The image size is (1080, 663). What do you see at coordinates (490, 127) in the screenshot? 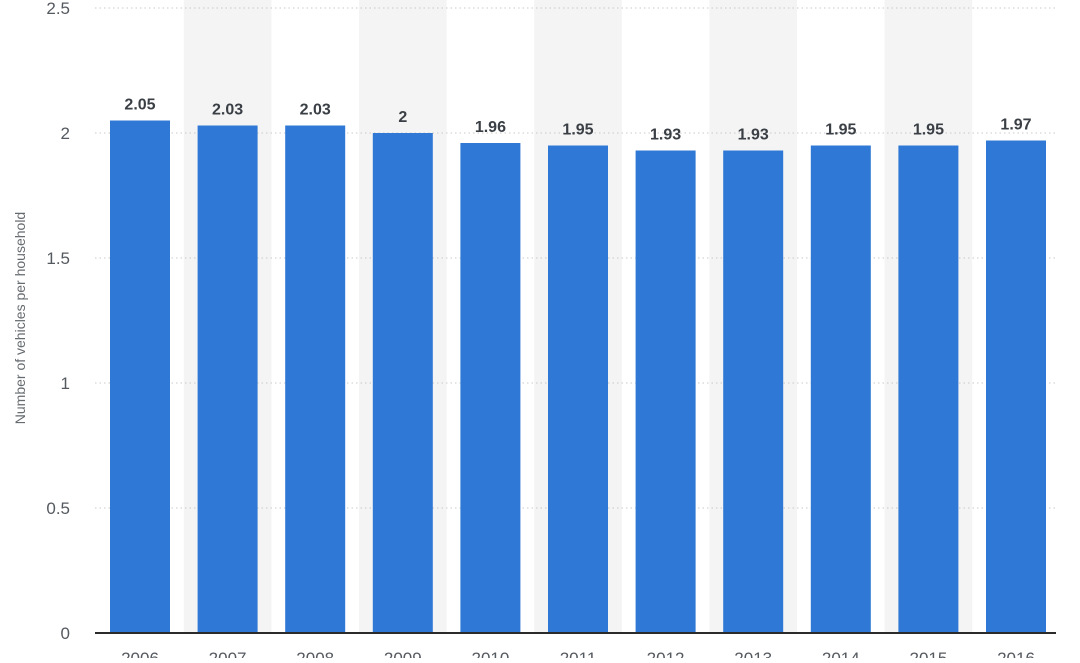
I see `bar-value-label: 1.96` at bounding box center [490, 127].